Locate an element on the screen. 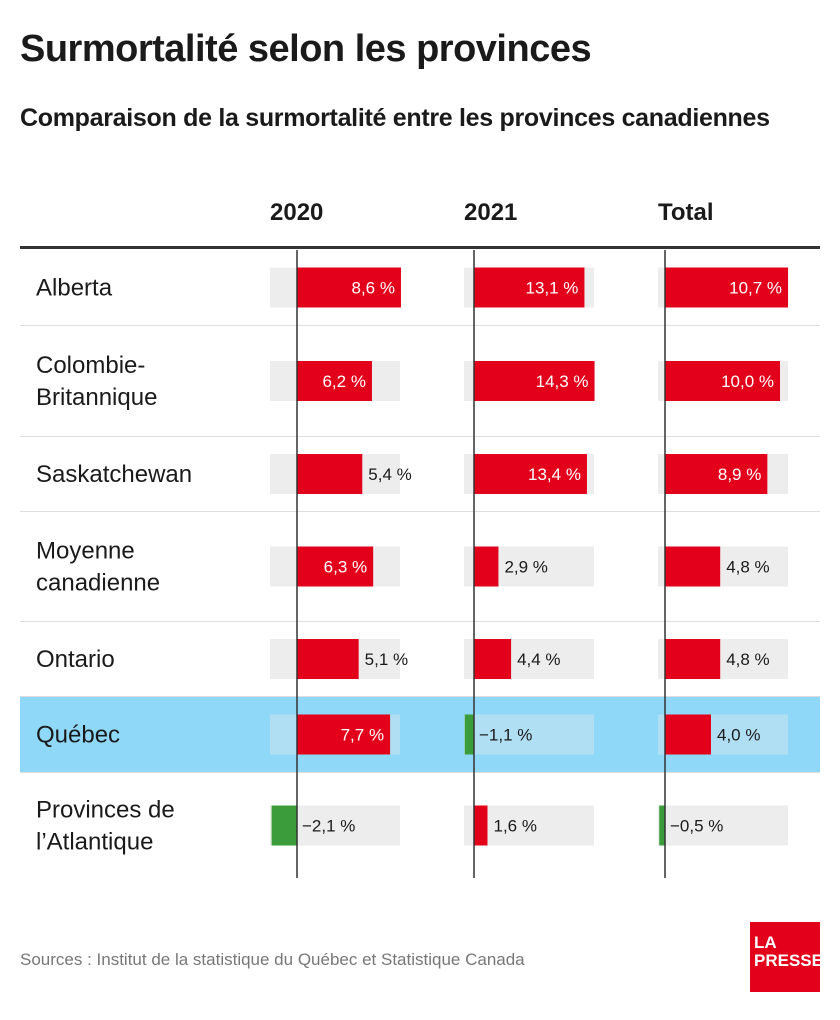 The width and height of the screenshot is (840, 1020). row-label-line: Provinces de is located at coordinates (105, 810).